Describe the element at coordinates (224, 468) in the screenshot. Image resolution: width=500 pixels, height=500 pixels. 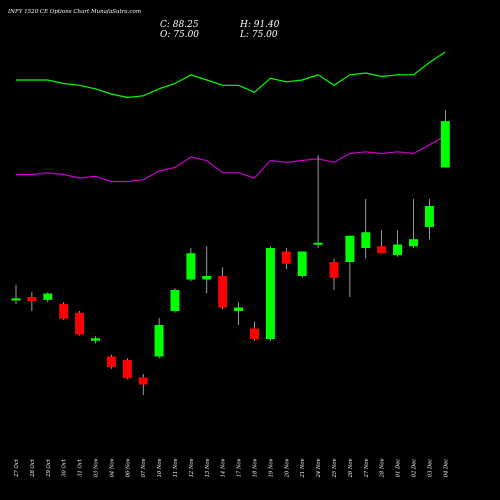
I see `x-tick-label: 14 Nov` at that location.